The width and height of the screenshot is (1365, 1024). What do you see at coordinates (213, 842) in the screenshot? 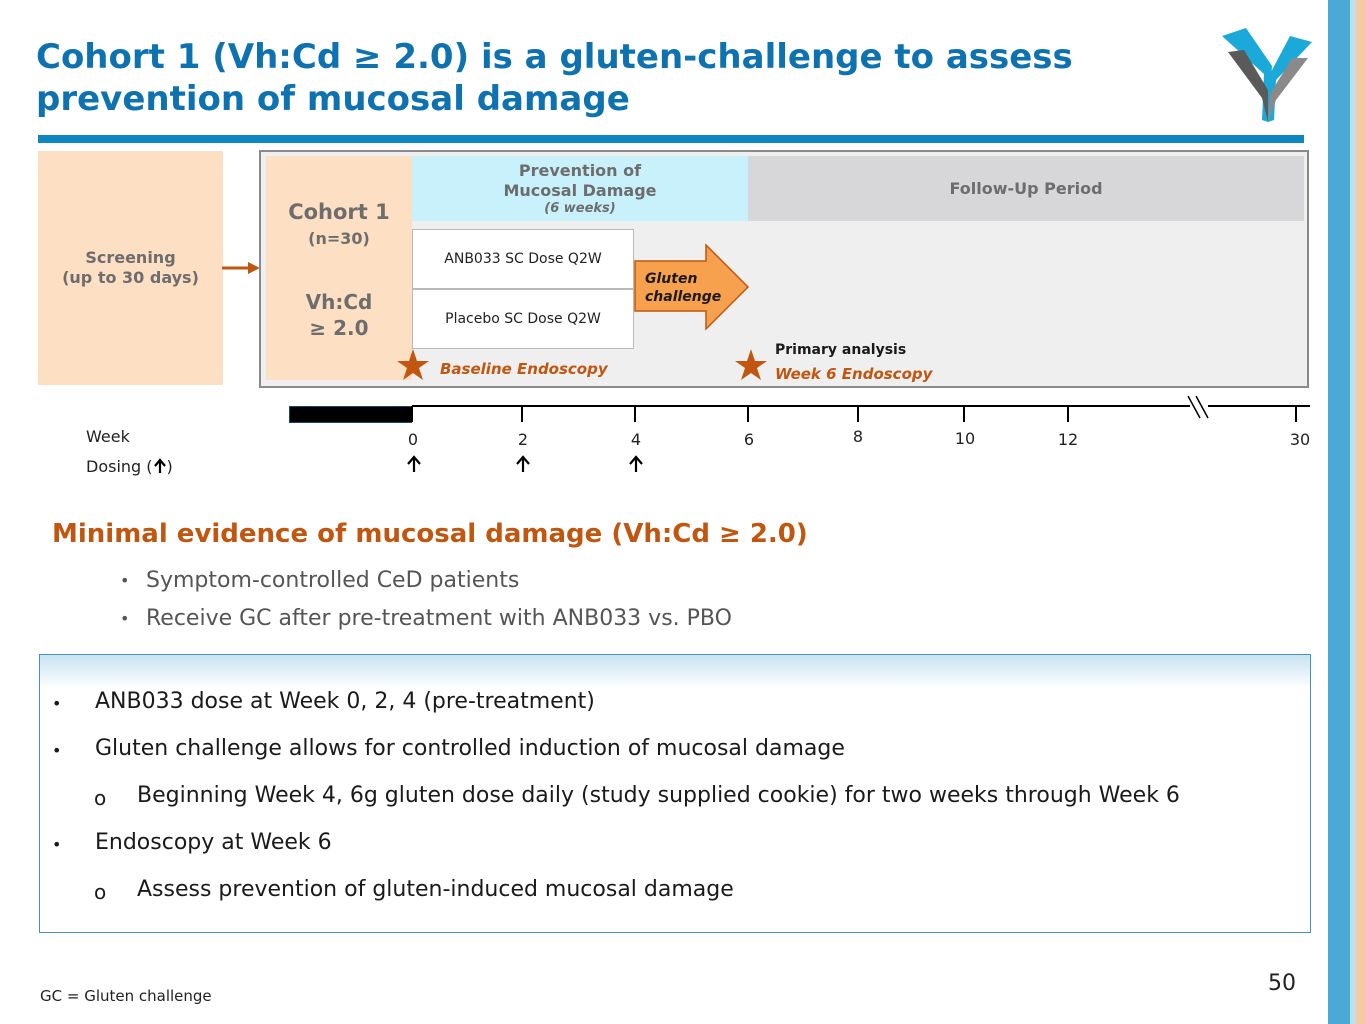
I see `info-item-4: Endoscopy at Week 6` at bounding box center [213, 842].